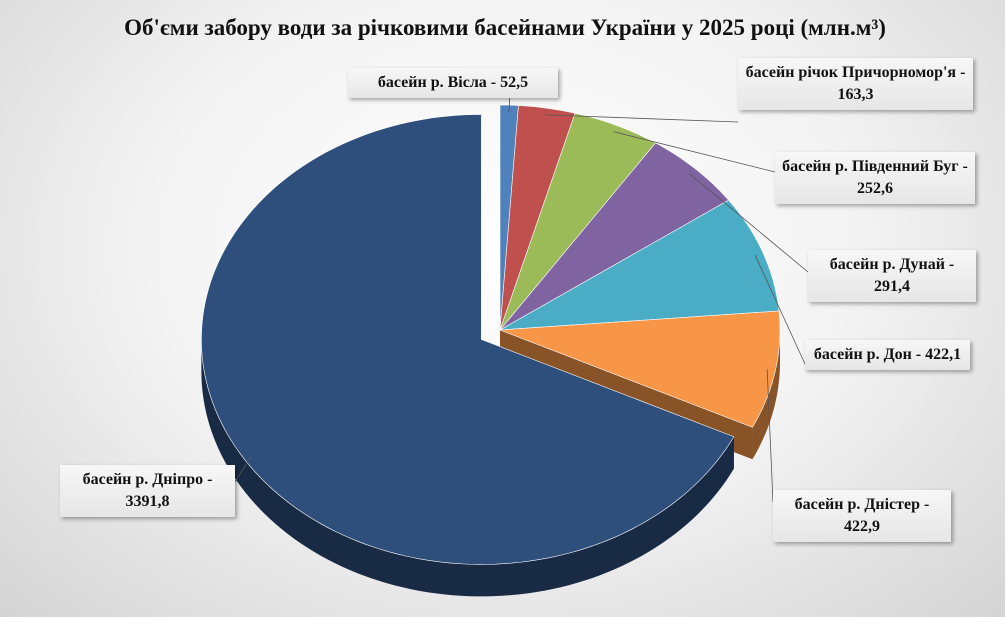 This screenshot has width=1005, height=617. I want to click on slice-side, so click(766, 395).